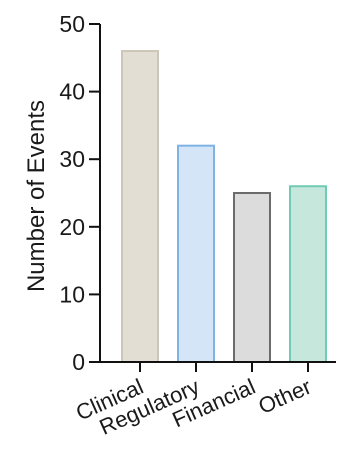 The image size is (338, 470). What do you see at coordinates (140, 206) in the screenshot?
I see `bar-clinical` at bounding box center [140, 206].